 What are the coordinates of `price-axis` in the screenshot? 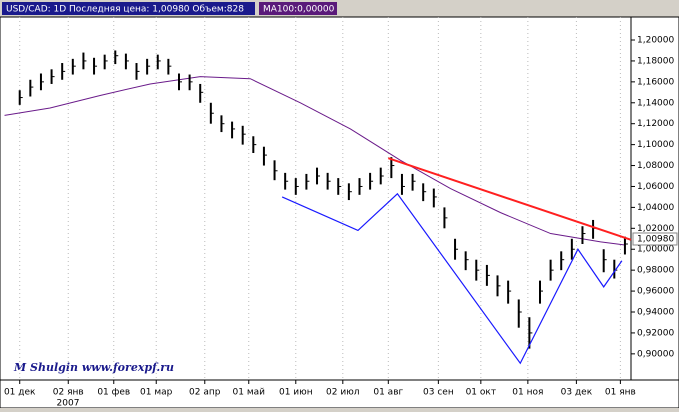 It's located at (654, 198).